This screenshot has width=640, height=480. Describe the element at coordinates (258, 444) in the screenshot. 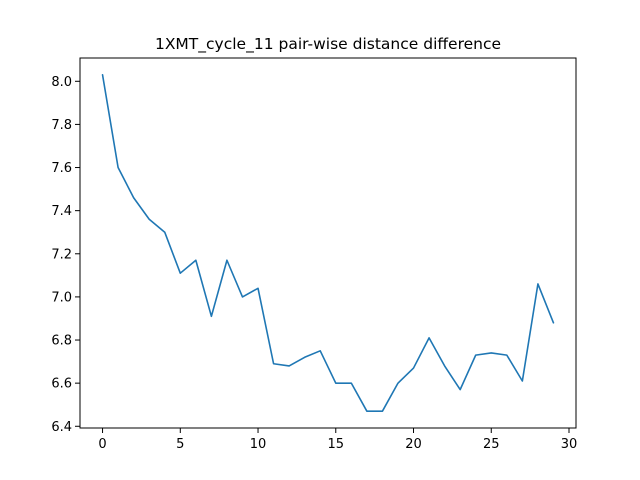

I see `x-tick-label: 10` at that location.